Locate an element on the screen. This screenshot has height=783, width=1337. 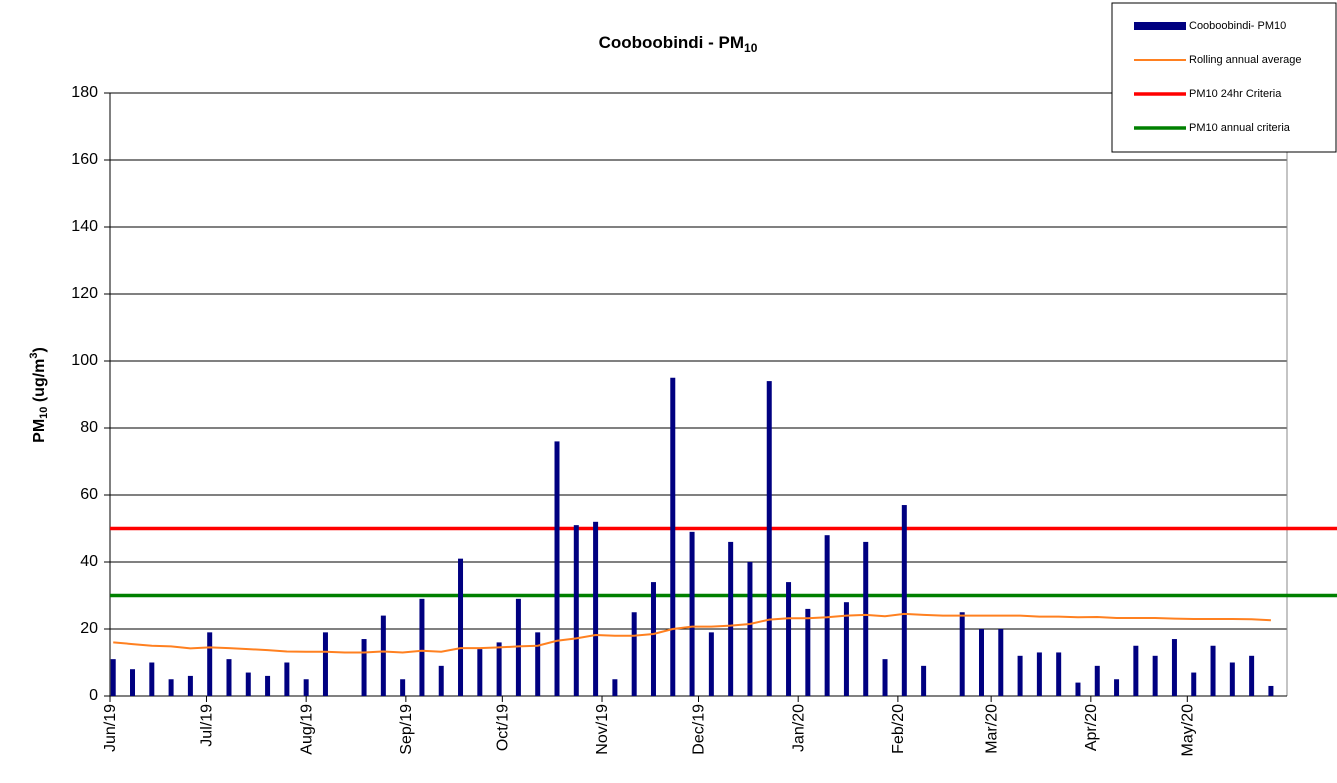
y-label-part: ) is located at coordinates (39, 349).